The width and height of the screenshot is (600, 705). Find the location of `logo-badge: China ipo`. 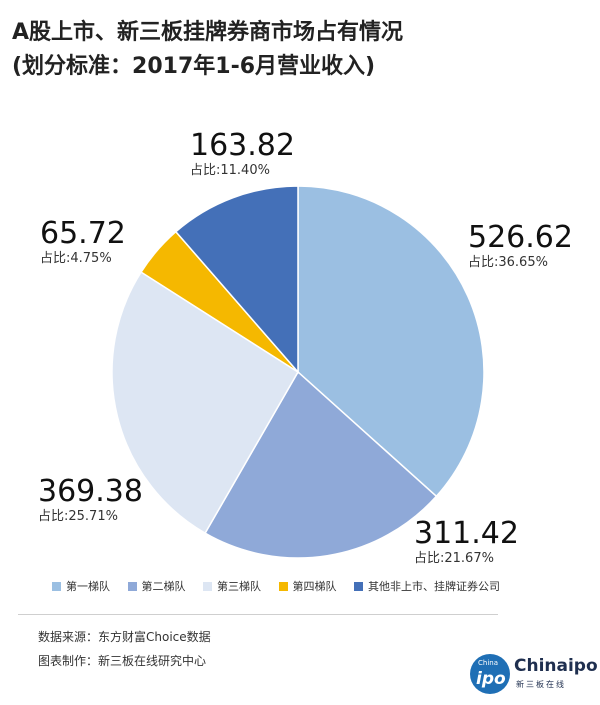

logo-badge: China ipo is located at coordinates (490, 674).